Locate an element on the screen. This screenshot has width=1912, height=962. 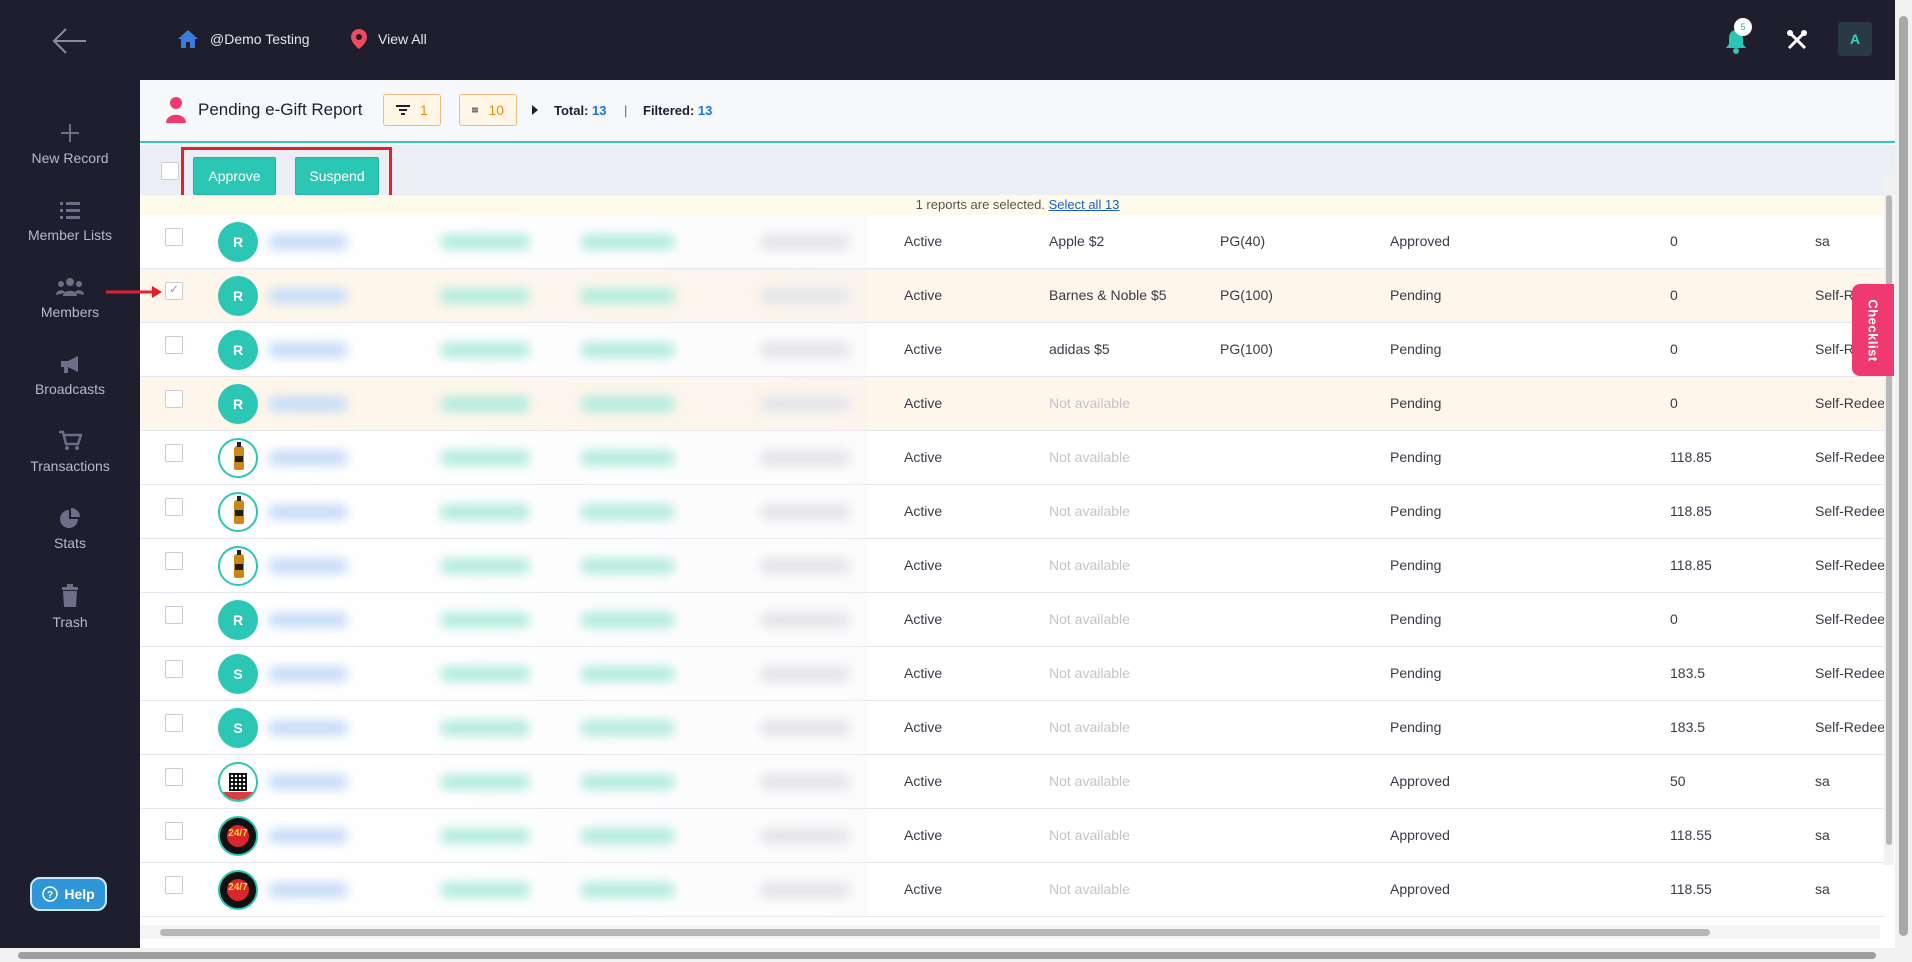
tools-icon is located at coordinates (1797, 40).